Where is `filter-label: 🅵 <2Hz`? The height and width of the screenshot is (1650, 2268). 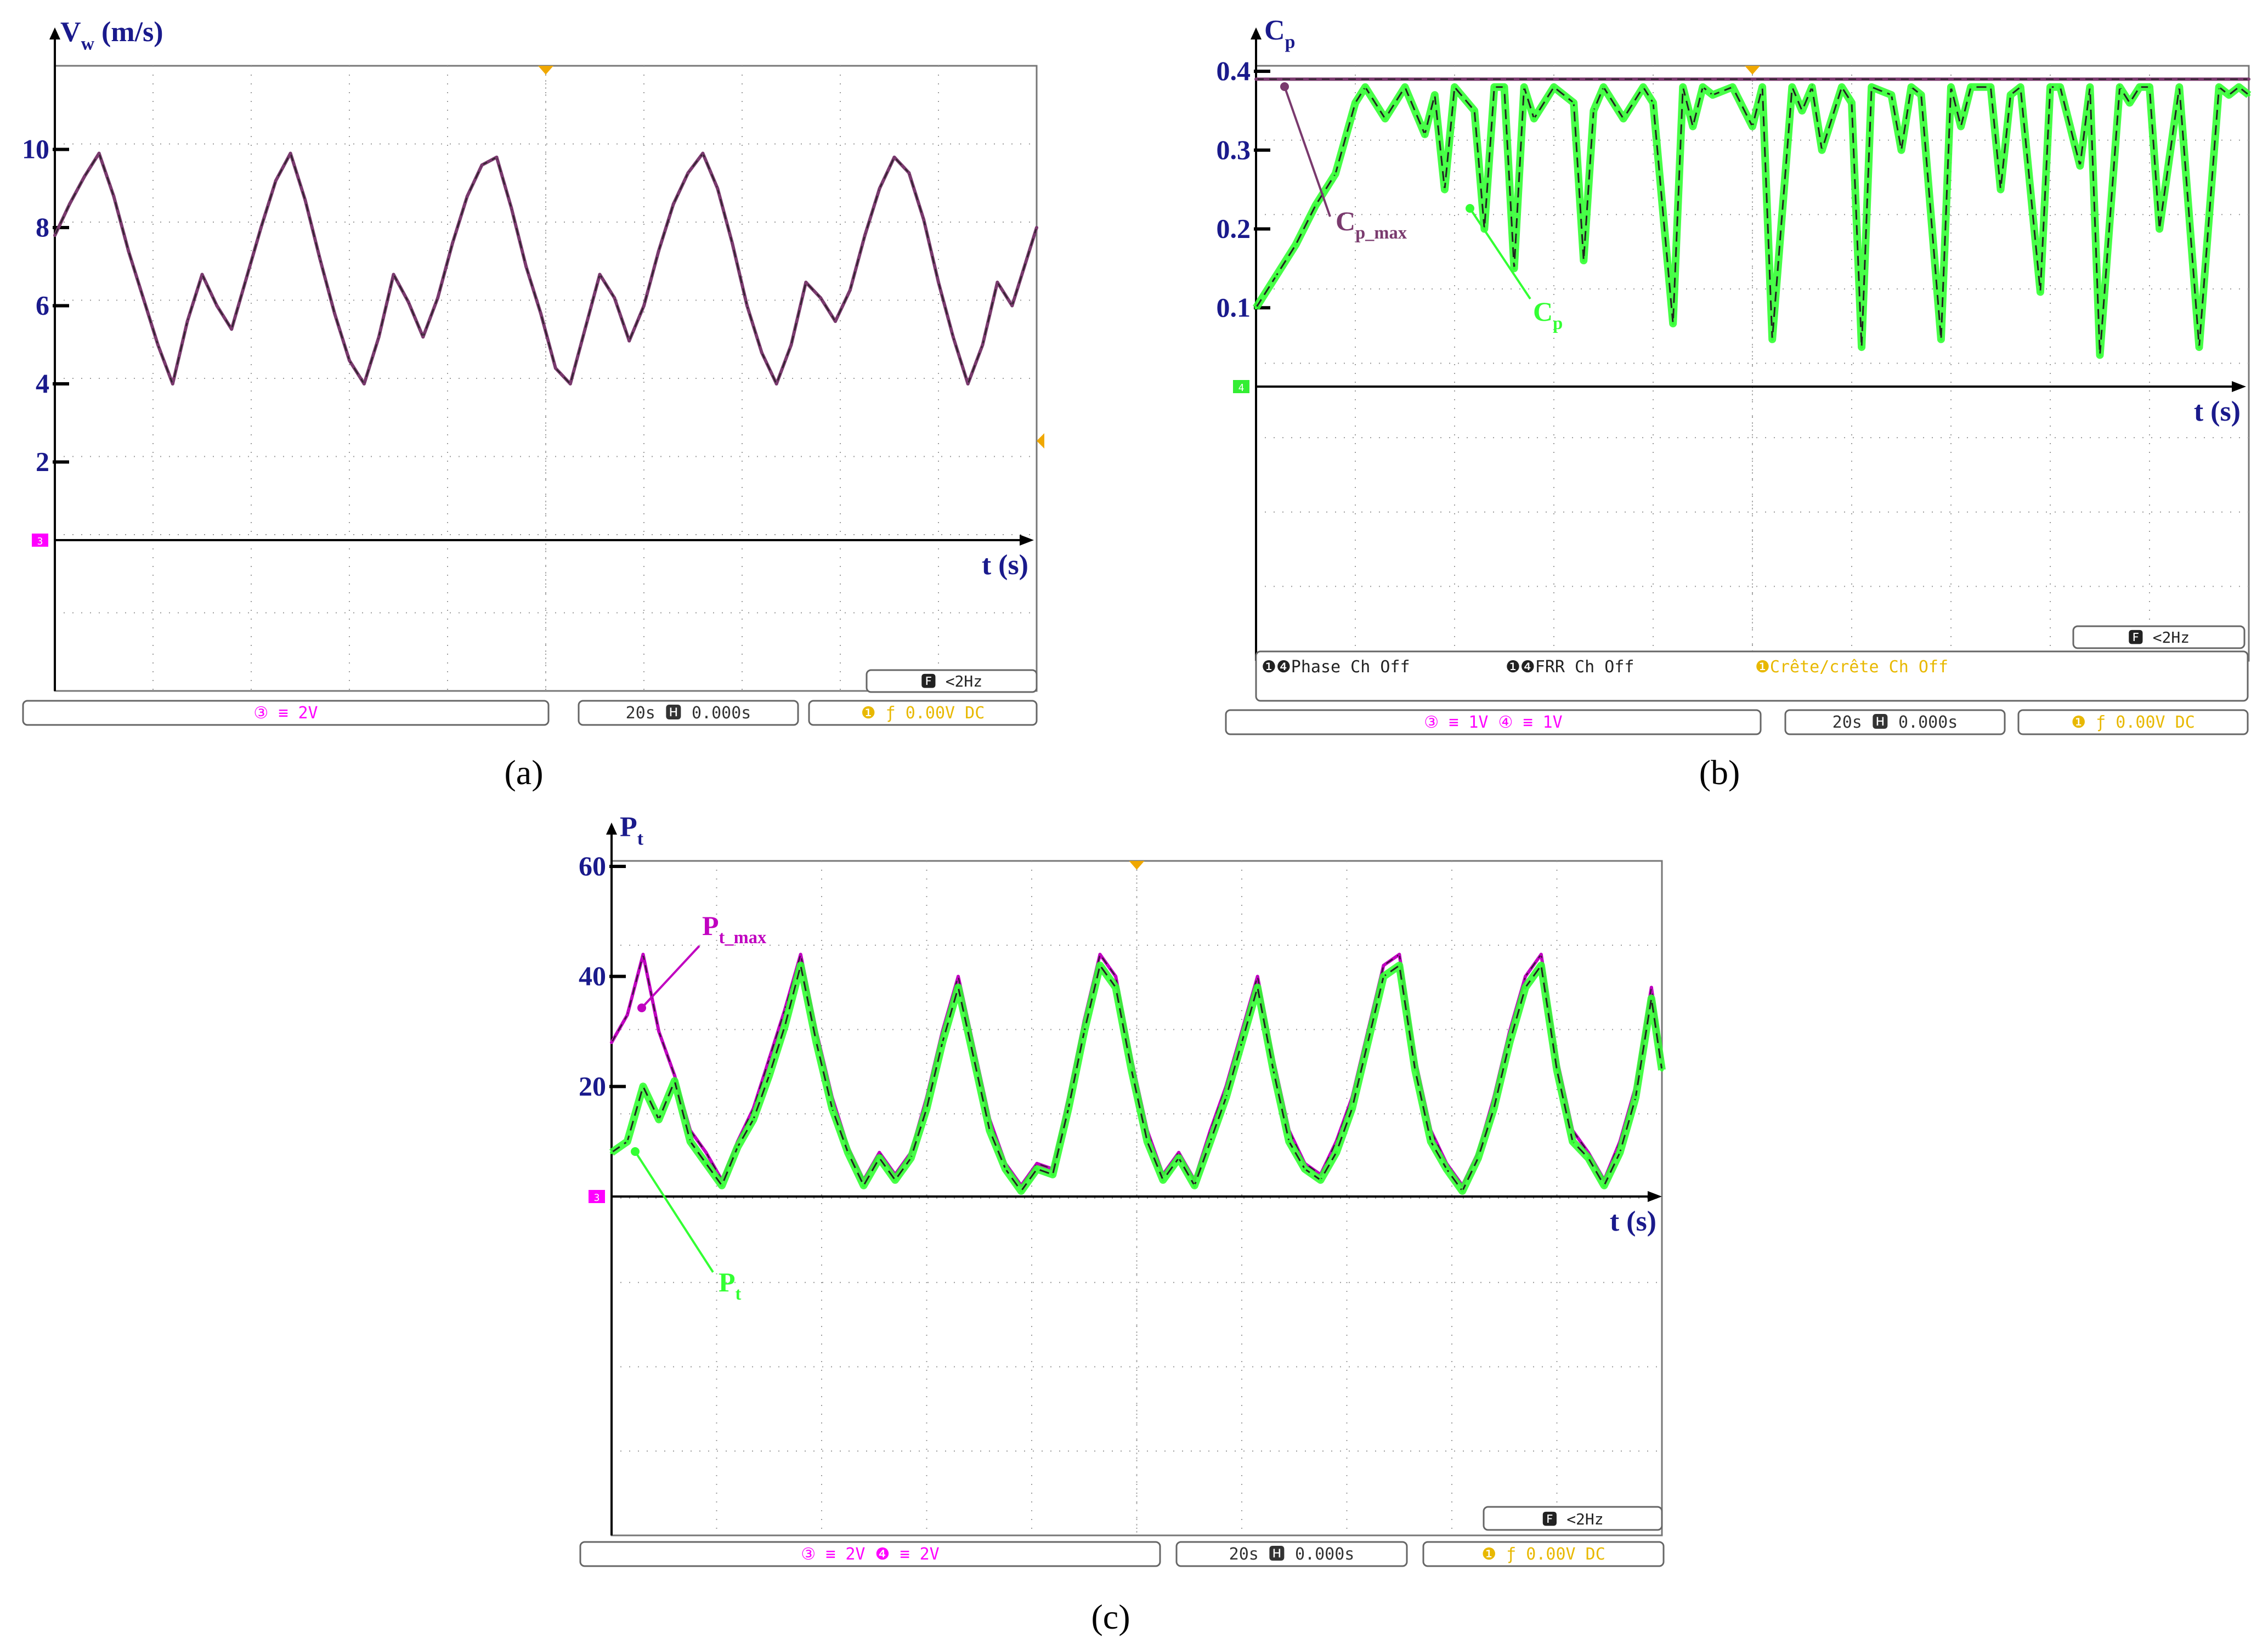
filter-label: 🅵 <2Hz is located at coordinates (1572, 1519).